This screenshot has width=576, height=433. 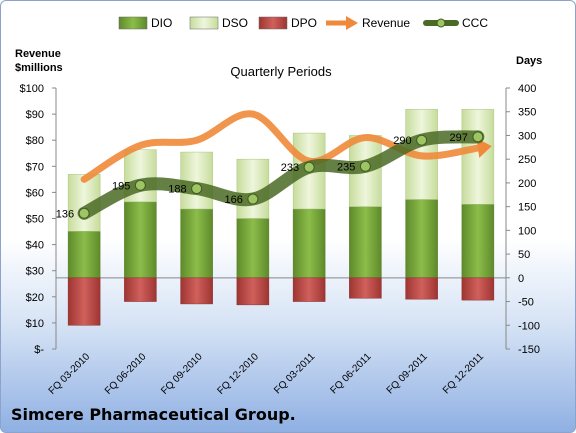 What do you see at coordinates (35, 141) in the screenshot?
I see `left-tick-label: $80` at bounding box center [35, 141].